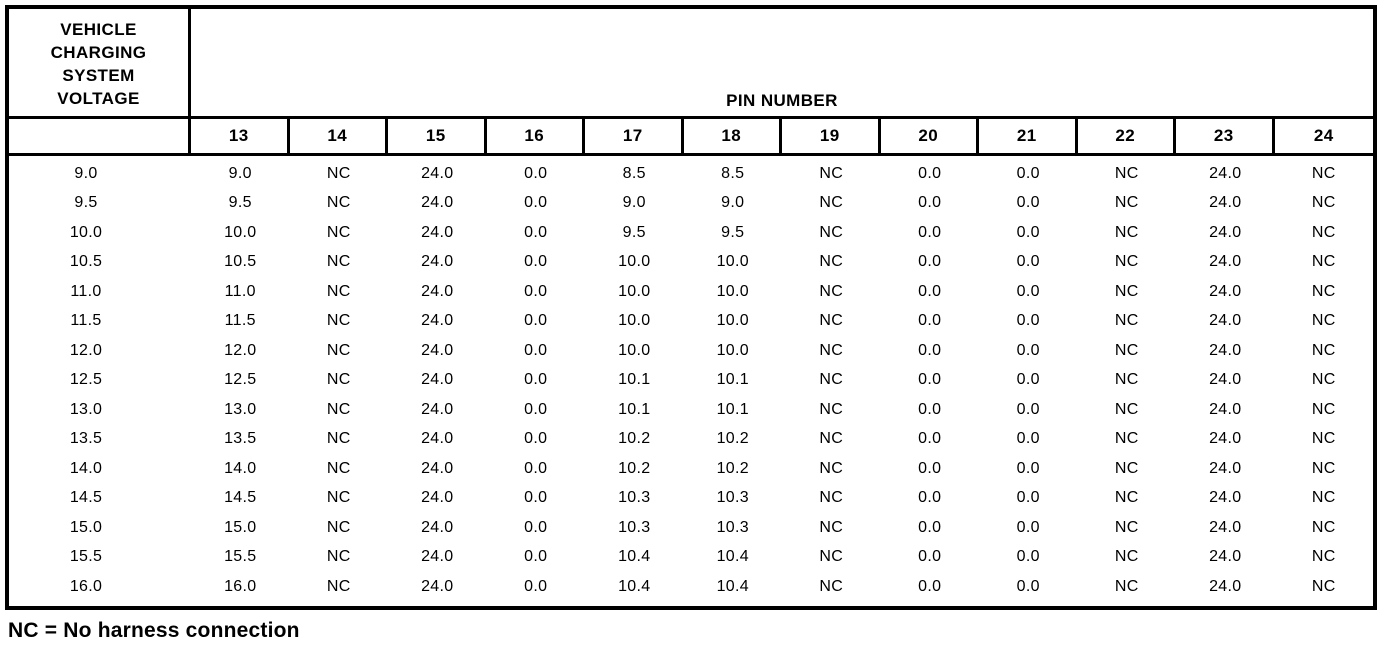  What do you see at coordinates (733, 232) in the screenshot?
I see `pin-value: 9.5` at bounding box center [733, 232].